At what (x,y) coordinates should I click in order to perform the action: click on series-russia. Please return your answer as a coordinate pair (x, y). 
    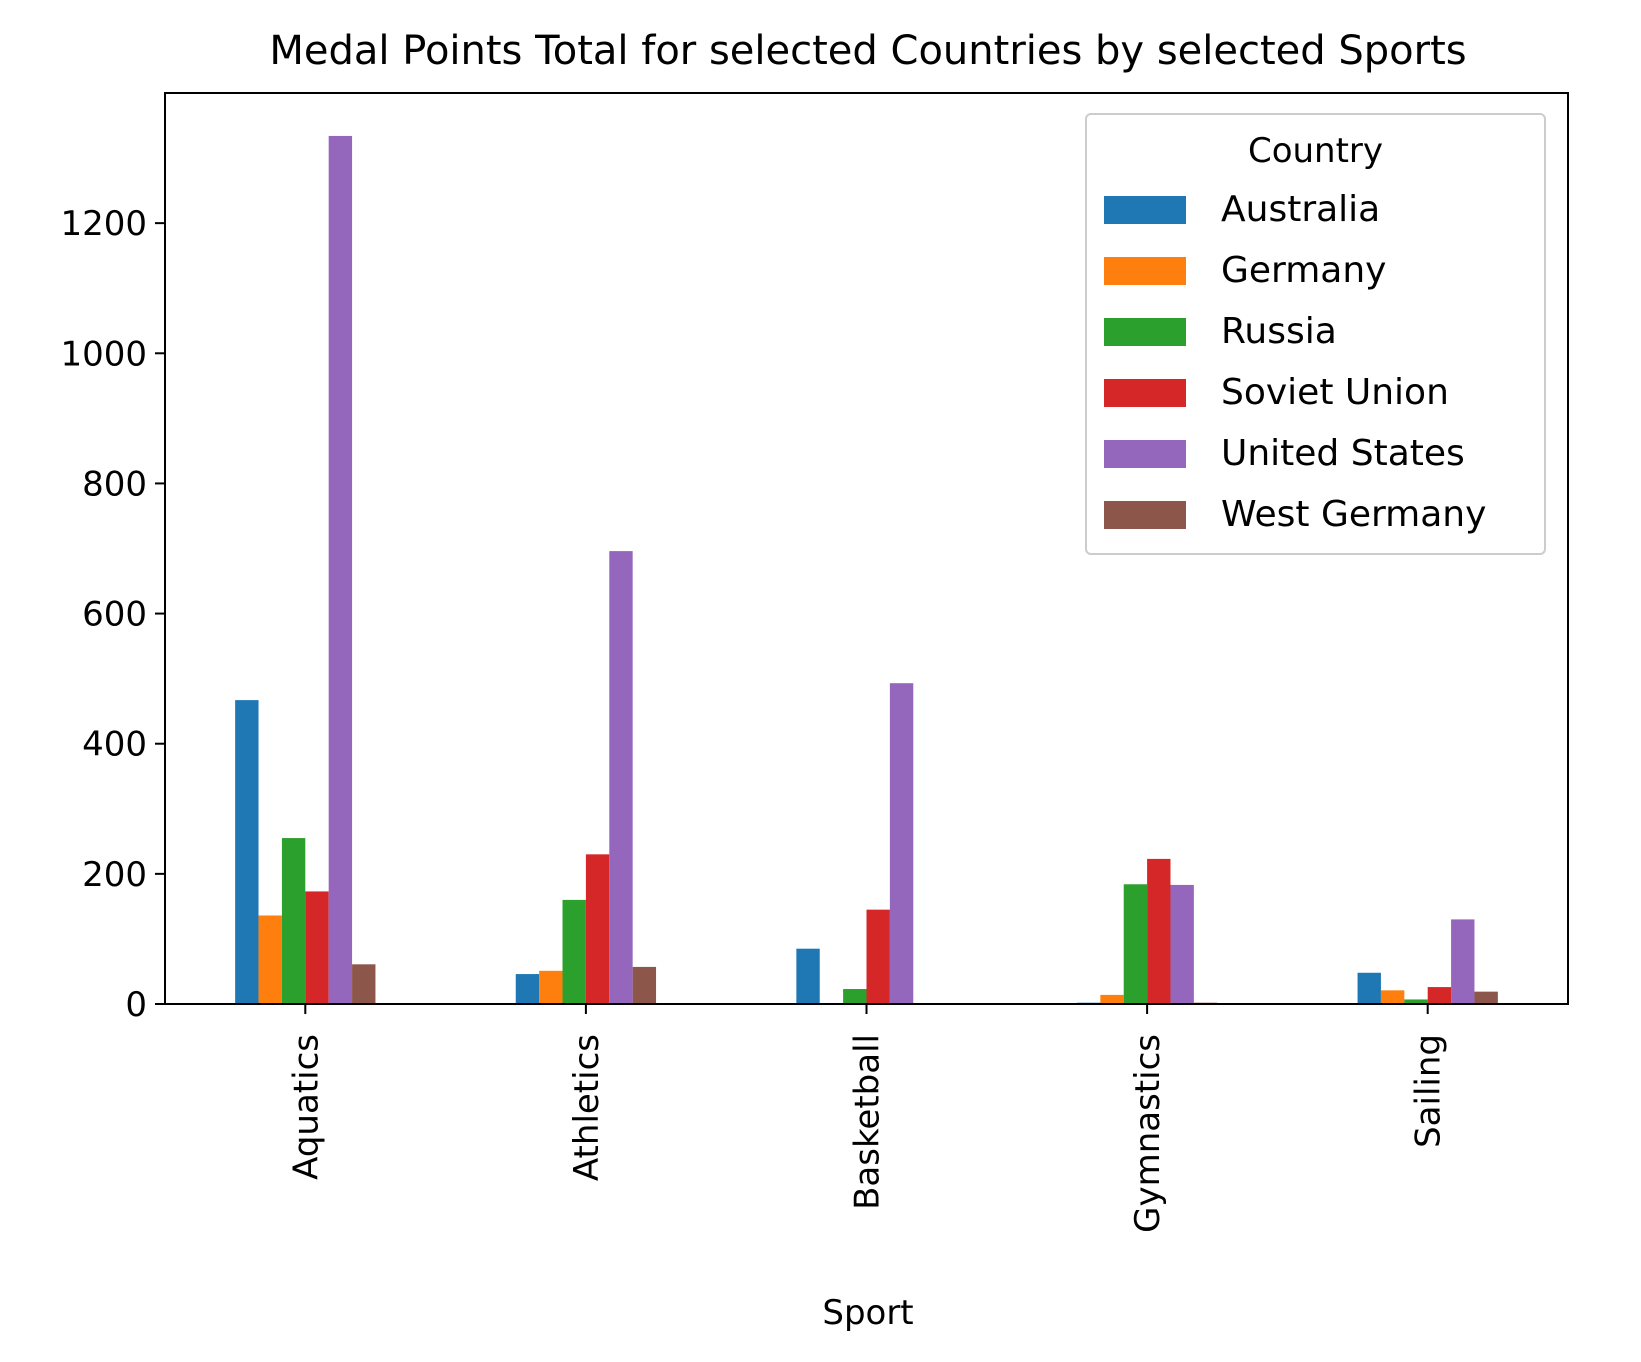
    Looking at the image, I should click on (854, 921).